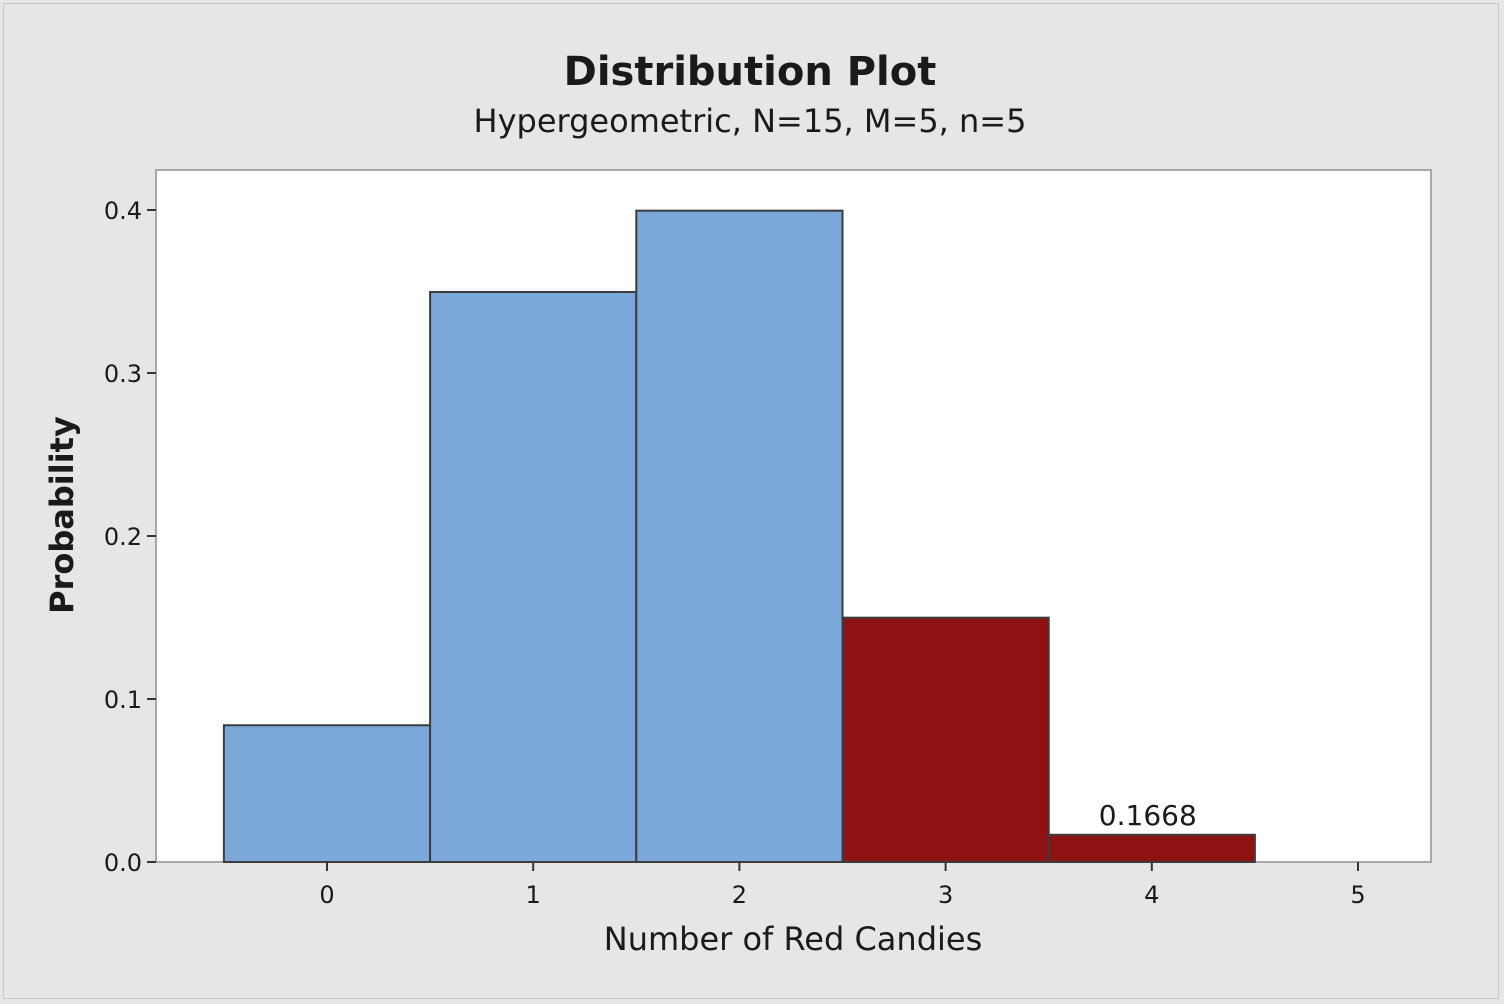 The image size is (1504, 1004). I want to click on x-tick-label: 5, so click(1357, 895).